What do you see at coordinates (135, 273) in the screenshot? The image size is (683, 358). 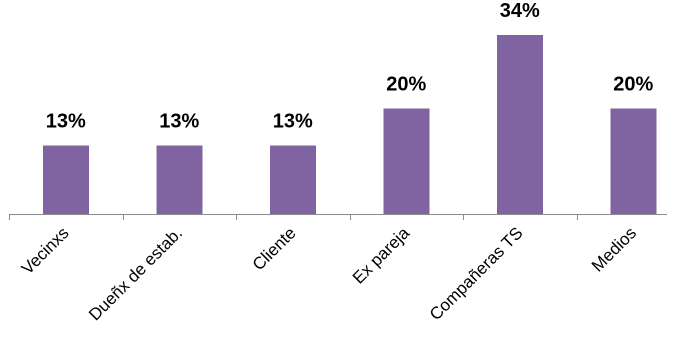 I see `category-label-1: Dueñx de estab.` at bounding box center [135, 273].